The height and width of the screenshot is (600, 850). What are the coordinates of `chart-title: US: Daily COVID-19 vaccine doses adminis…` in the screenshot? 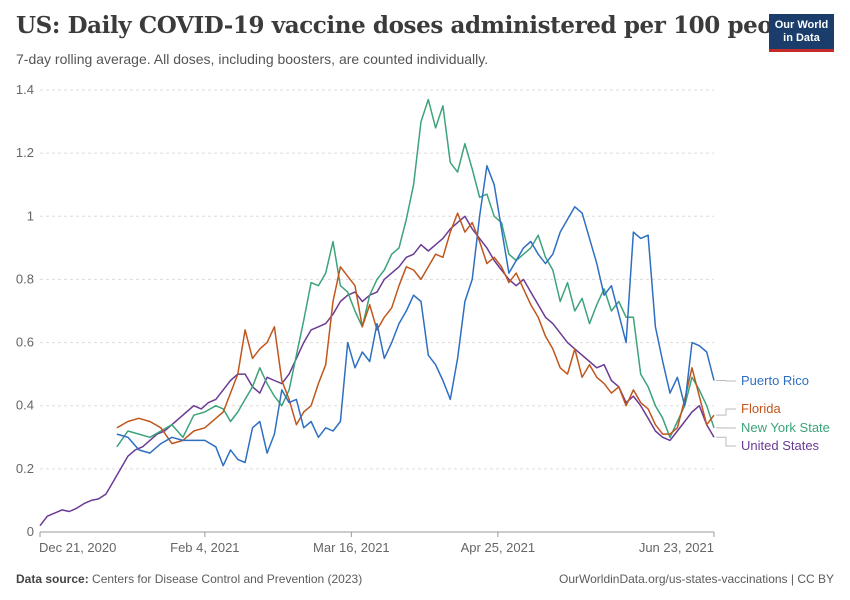 It's located at (413, 25).